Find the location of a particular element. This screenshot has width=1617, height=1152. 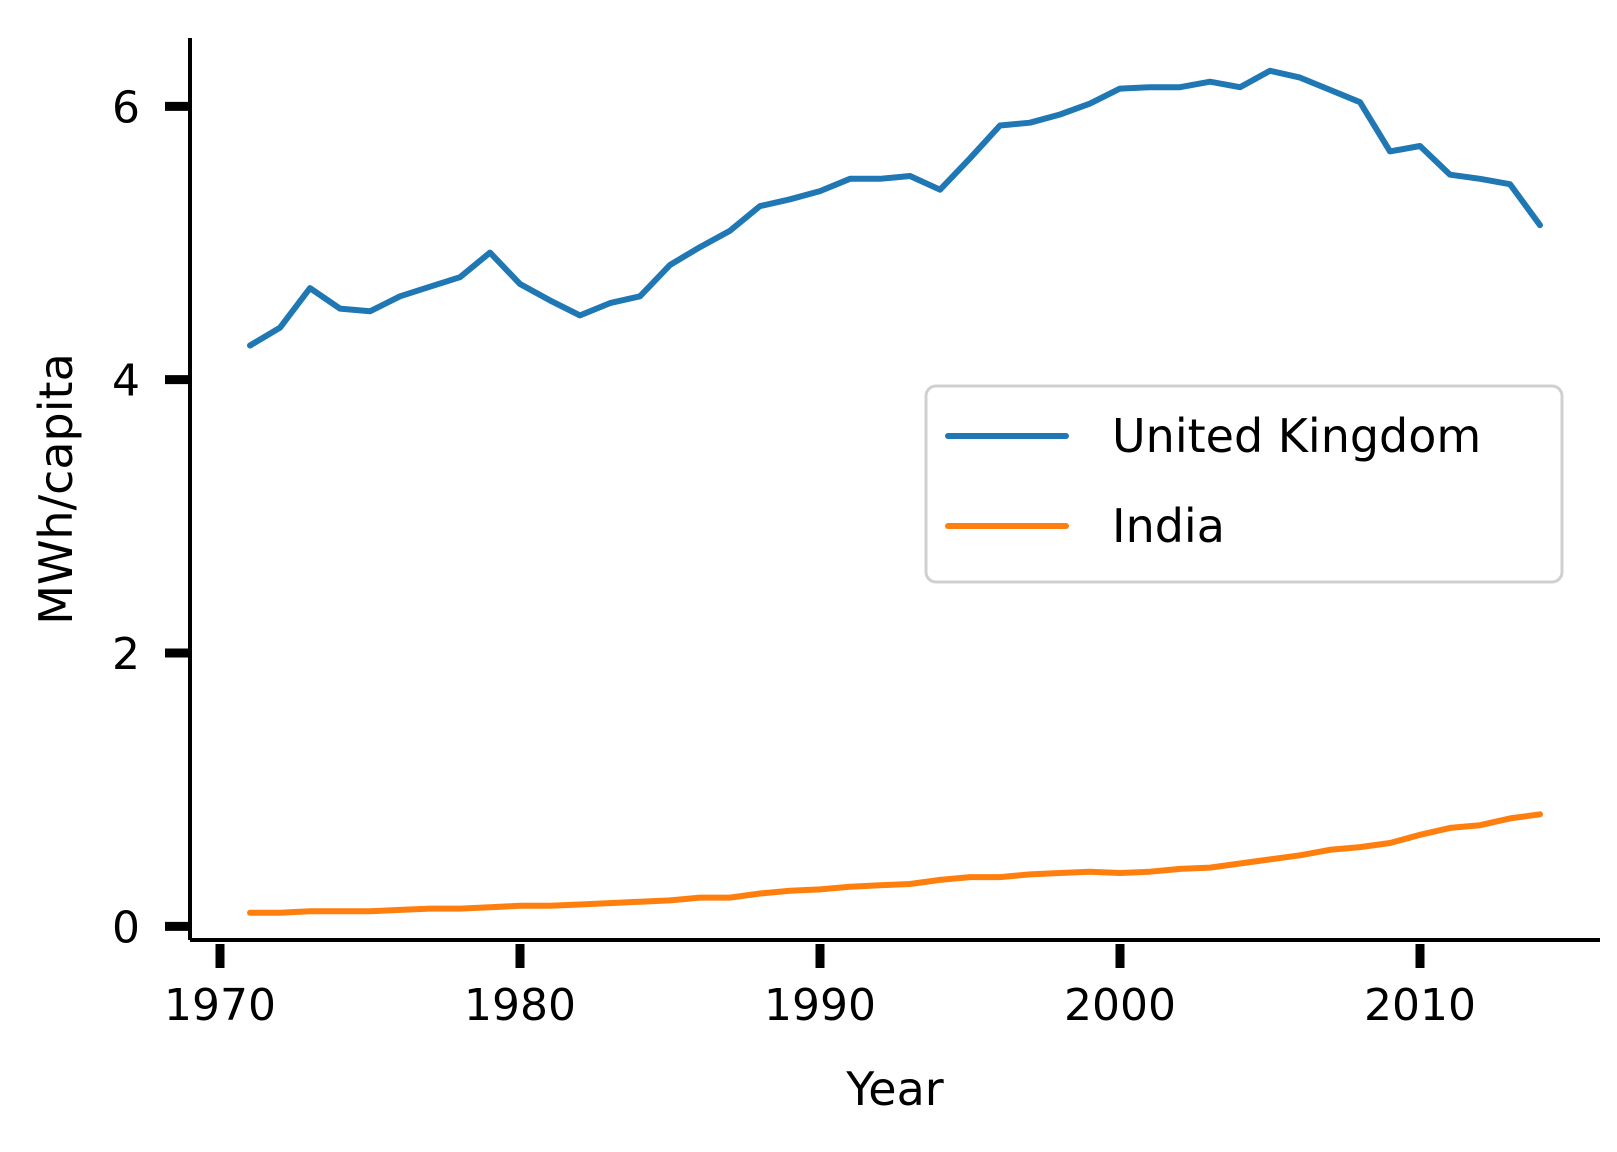

legend-label-1: India is located at coordinates (1168, 526).